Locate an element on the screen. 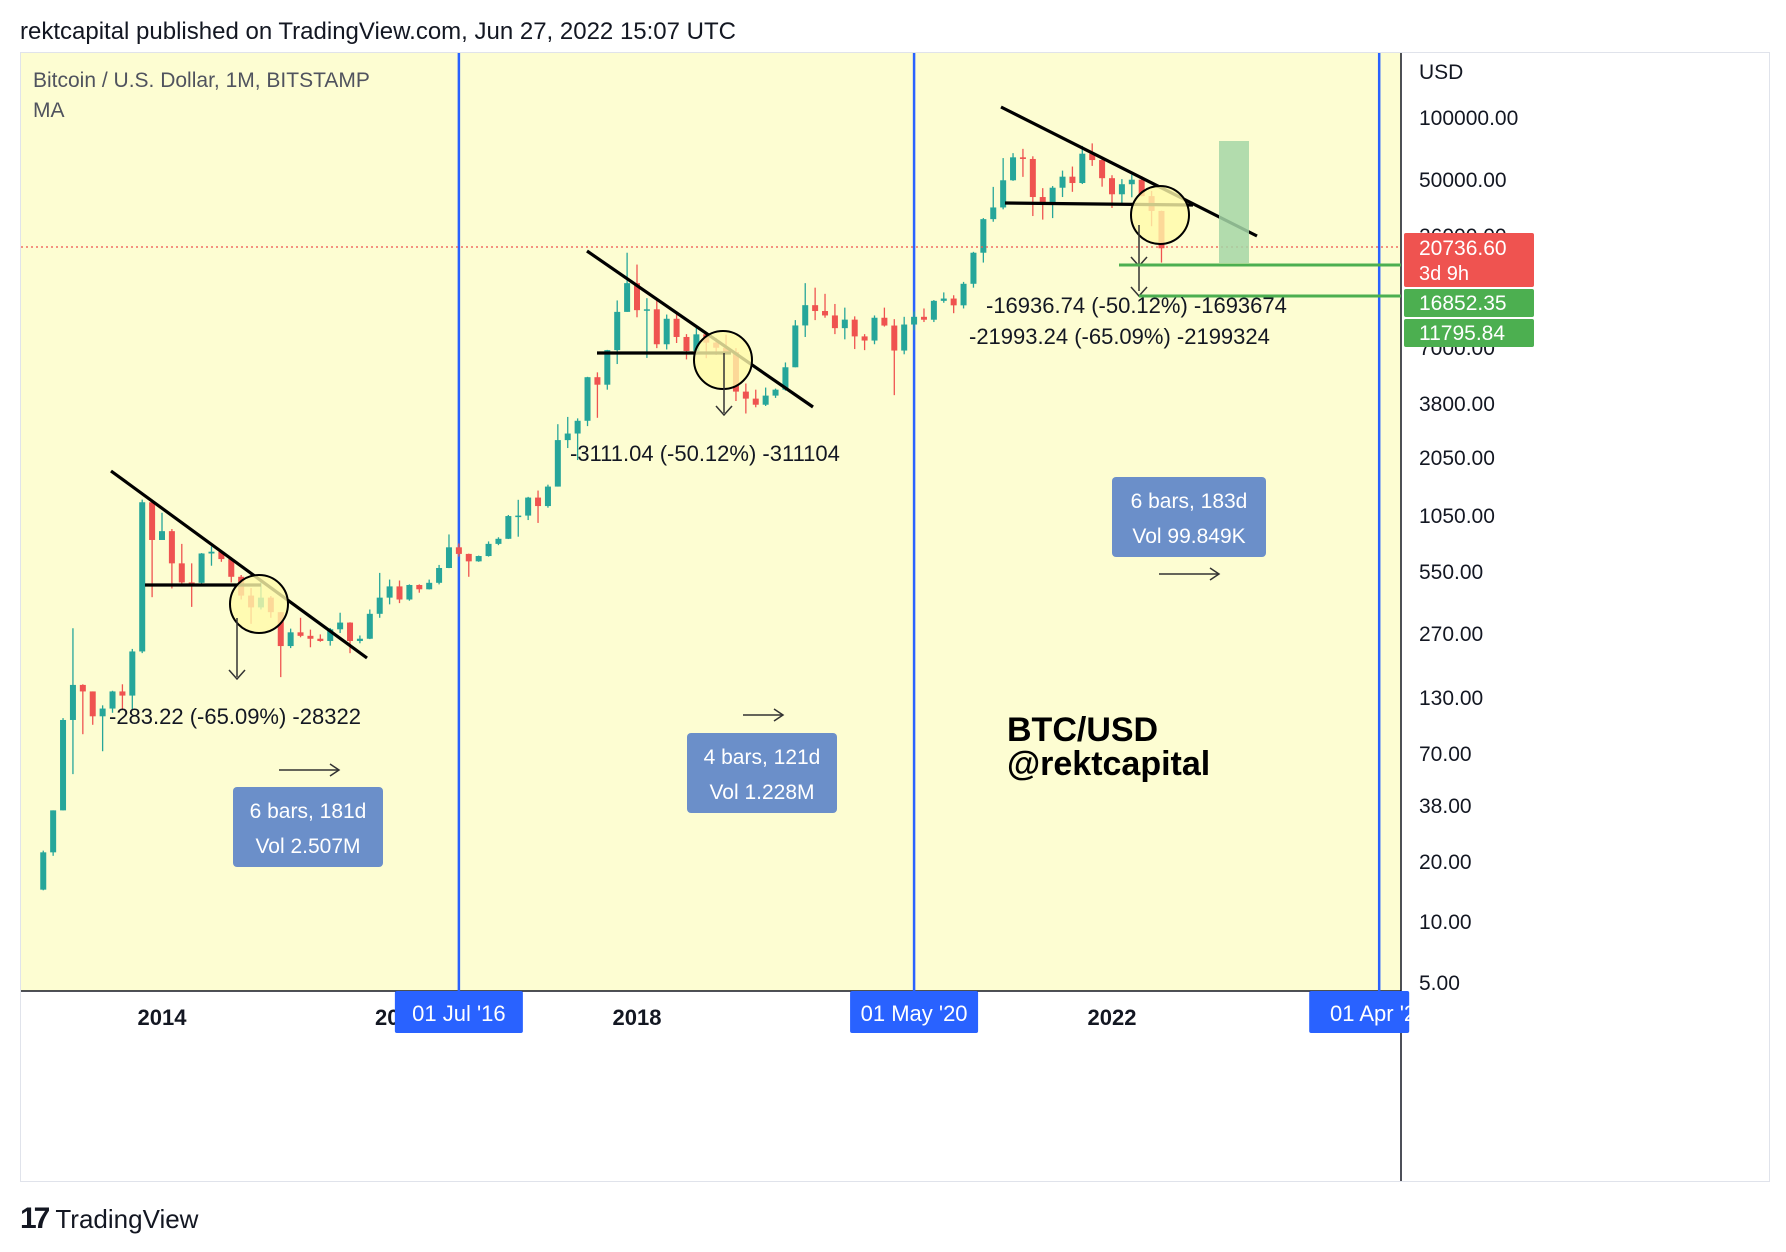 The height and width of the screenshot is (1252, 1786). price-axis-tick: 10.00 is located at coordinates (1445, 922).